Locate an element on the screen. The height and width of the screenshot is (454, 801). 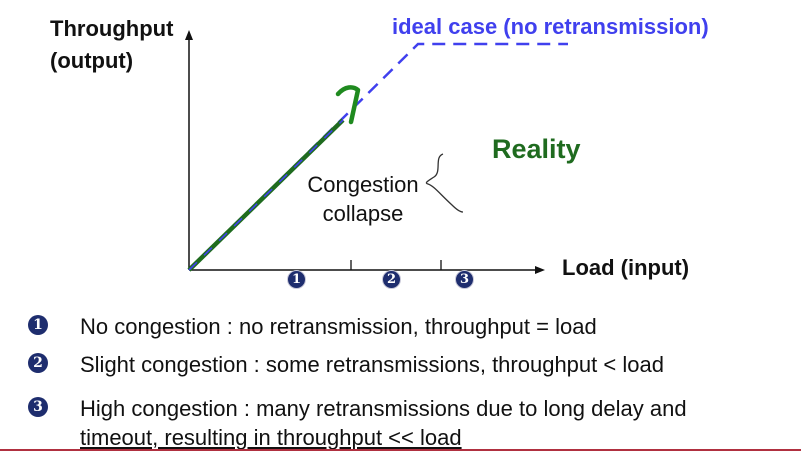
reality-label: Reality is located at coordinates (536, 149).